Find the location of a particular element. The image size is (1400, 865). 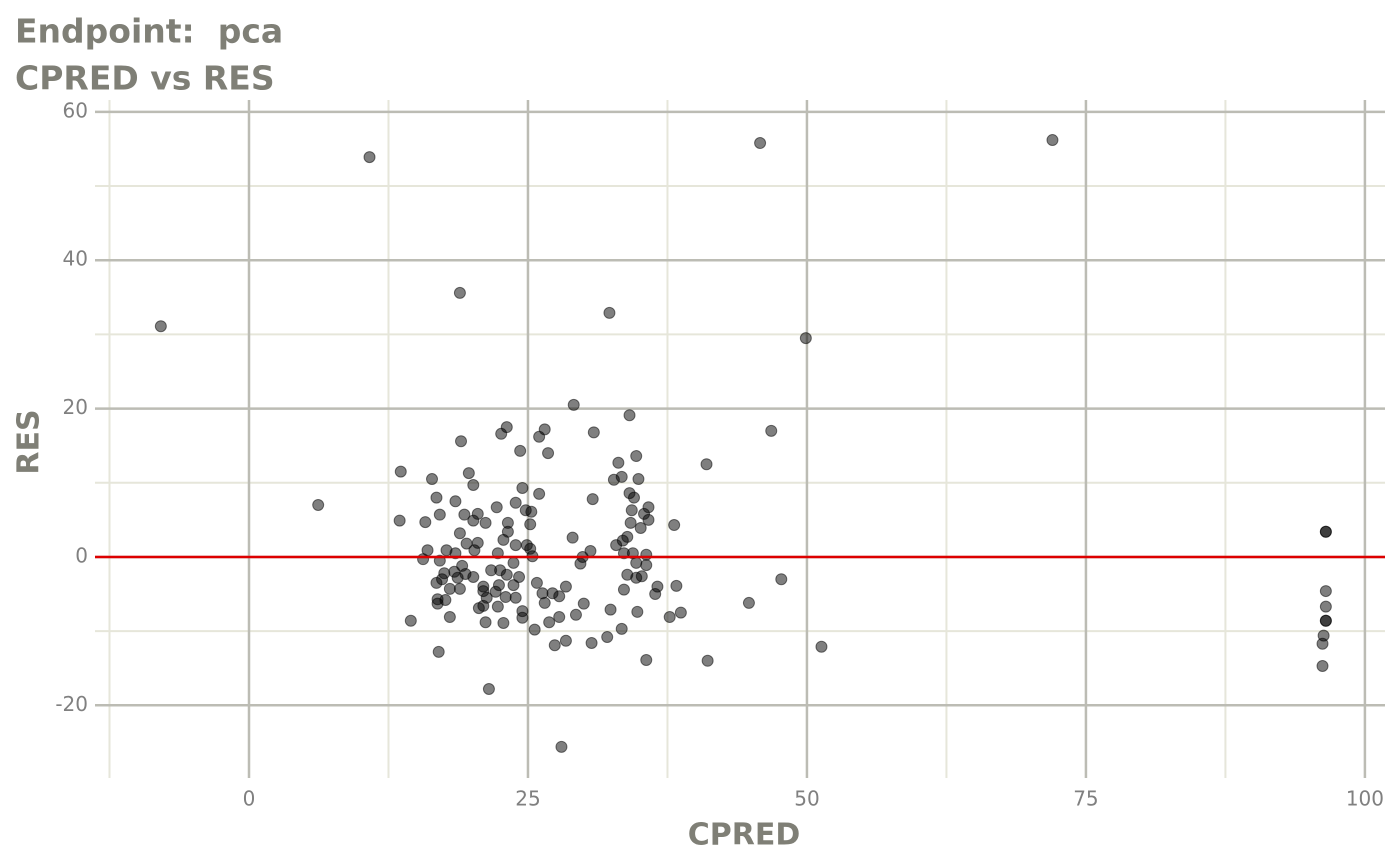

y-tick-label: 0 is located at coordinates (81, 555).